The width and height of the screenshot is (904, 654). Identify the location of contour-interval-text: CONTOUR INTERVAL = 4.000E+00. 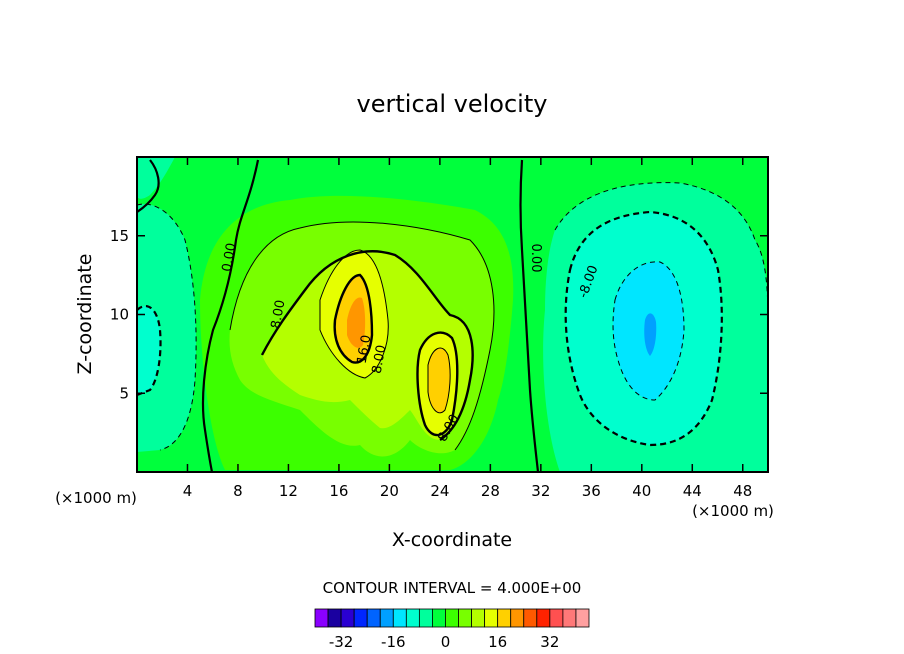
(452, 588).